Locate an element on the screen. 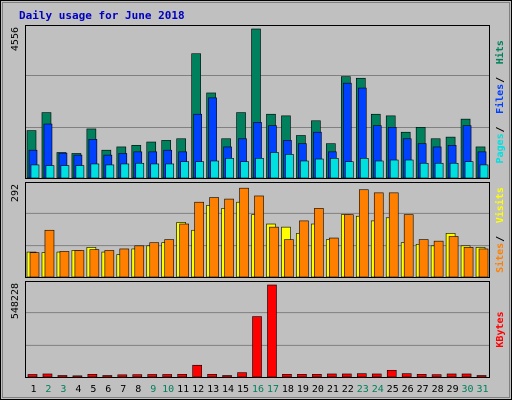 The width and height of the screenshot is (512, 400). day-label-1: 1 is located at coordinates (33, 389).